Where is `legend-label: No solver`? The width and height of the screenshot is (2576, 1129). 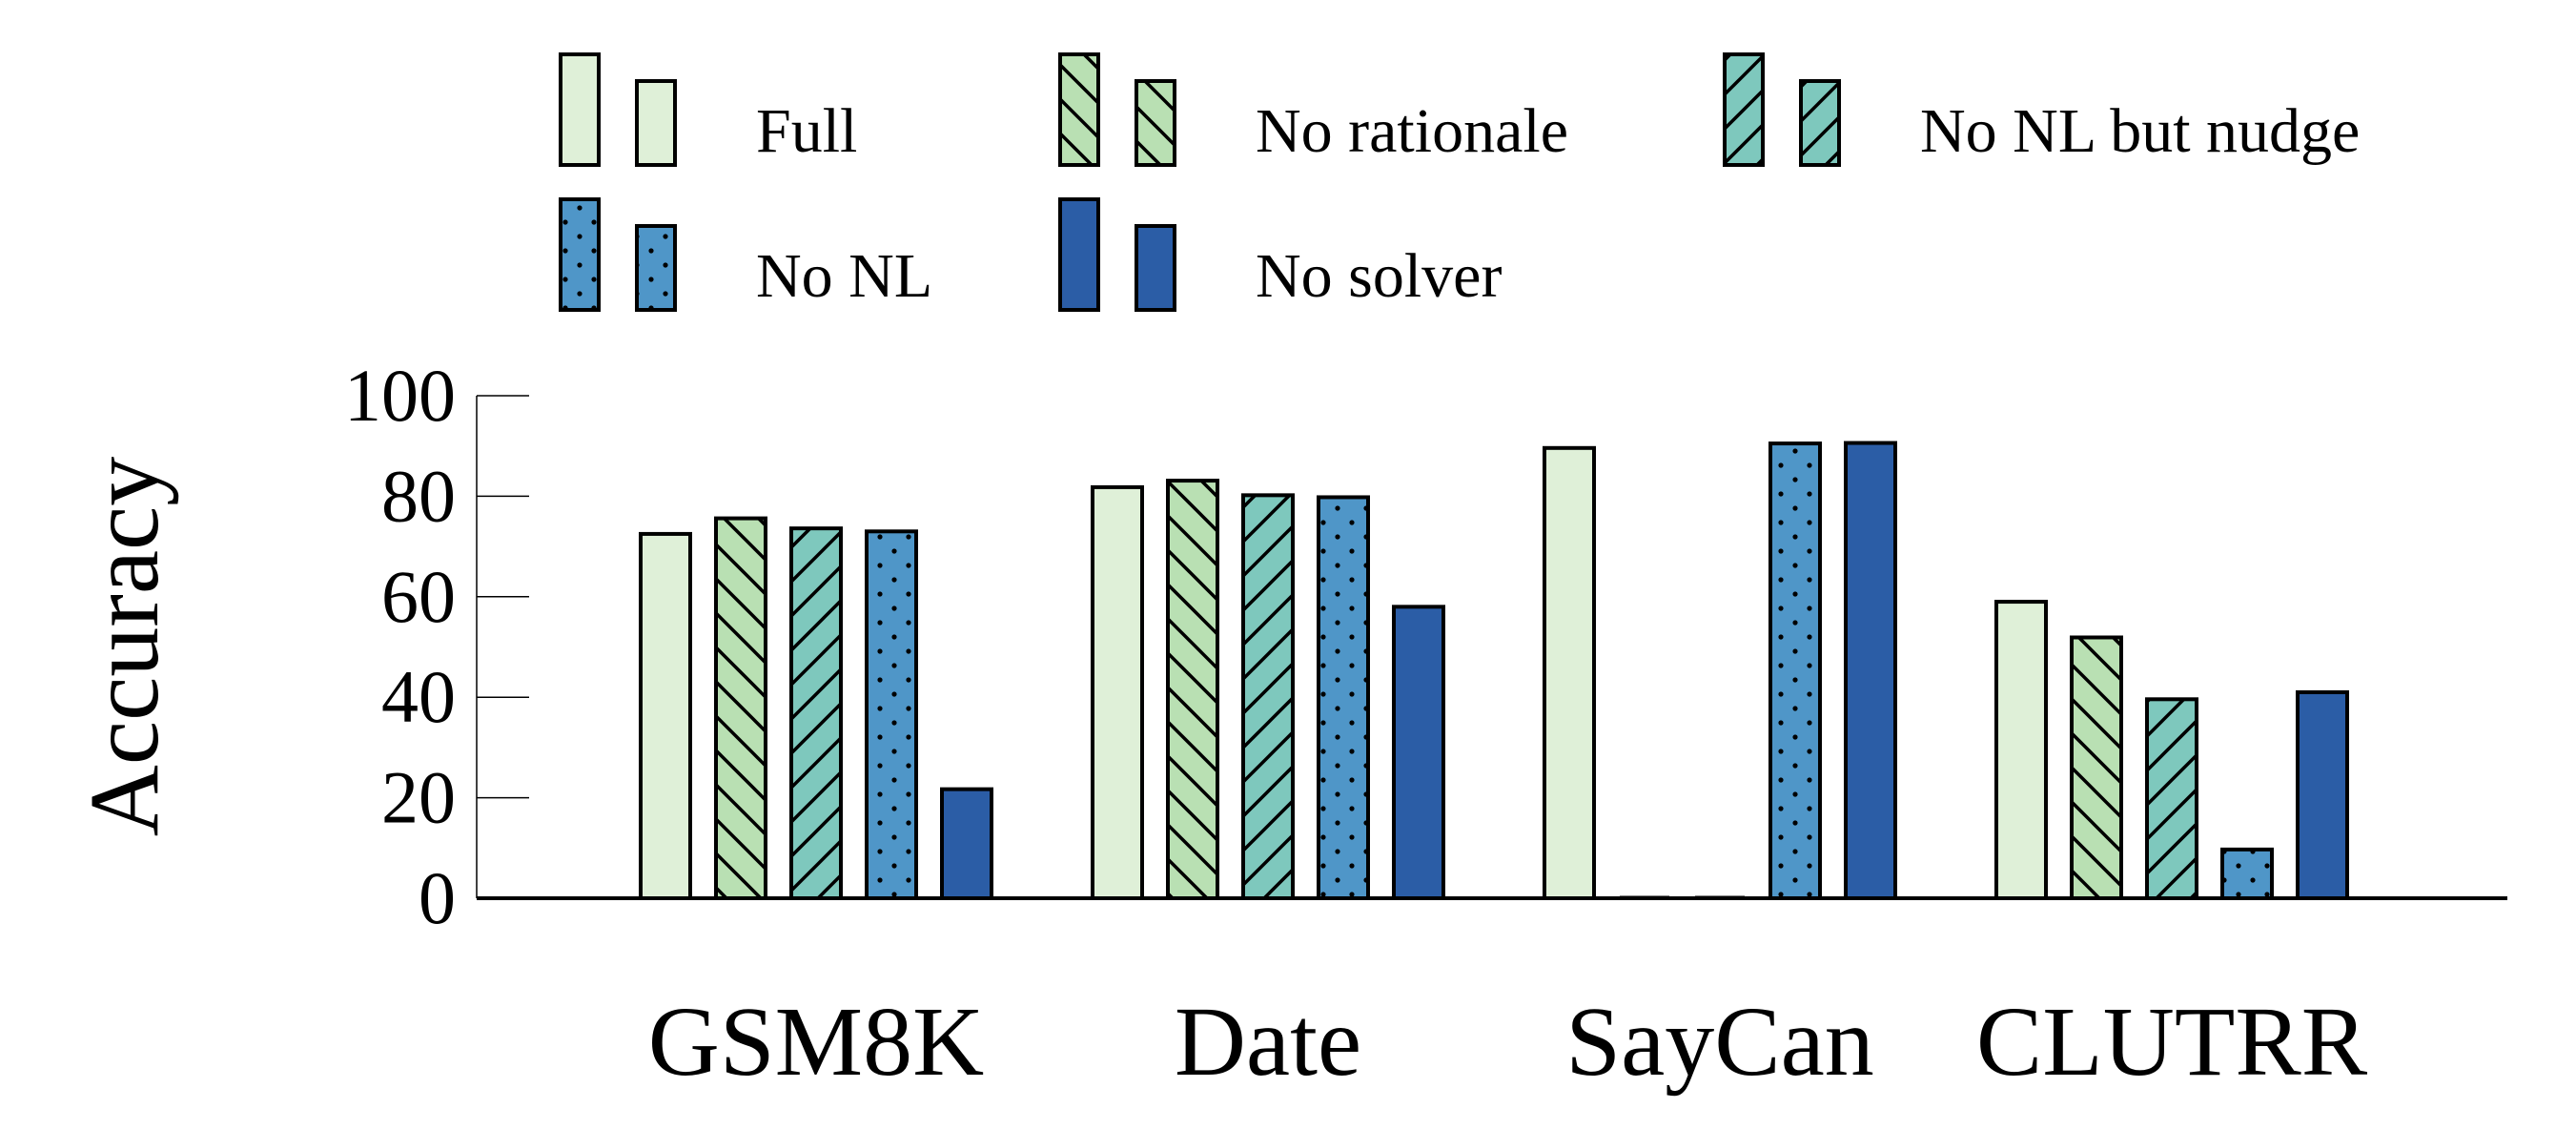 legend-label: No solver is located at coordinates (1379, 276).